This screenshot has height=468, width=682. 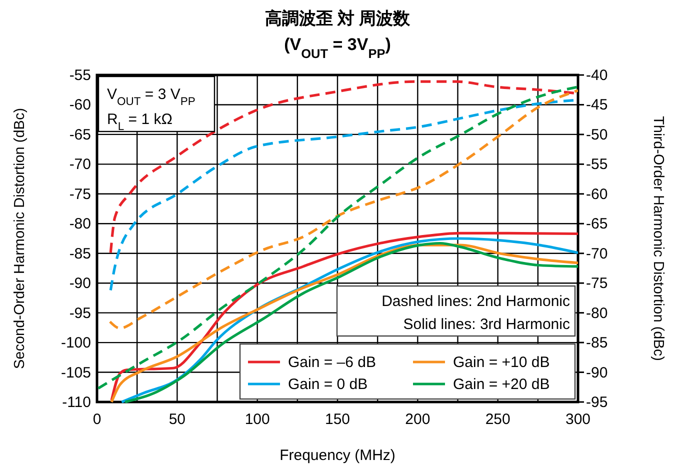 I want to click on x-tick-label: 200, so click(x=417, y=419).